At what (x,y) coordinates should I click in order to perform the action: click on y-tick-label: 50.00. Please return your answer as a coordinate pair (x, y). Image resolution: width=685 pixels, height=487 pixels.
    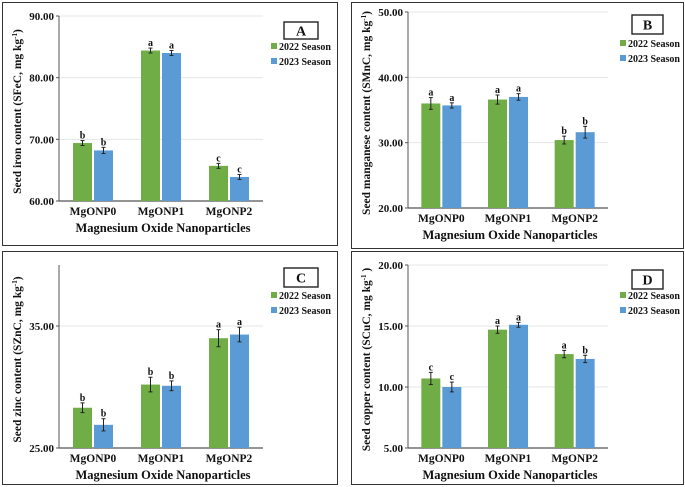
    Looking at the image, I should click on (390, 13).